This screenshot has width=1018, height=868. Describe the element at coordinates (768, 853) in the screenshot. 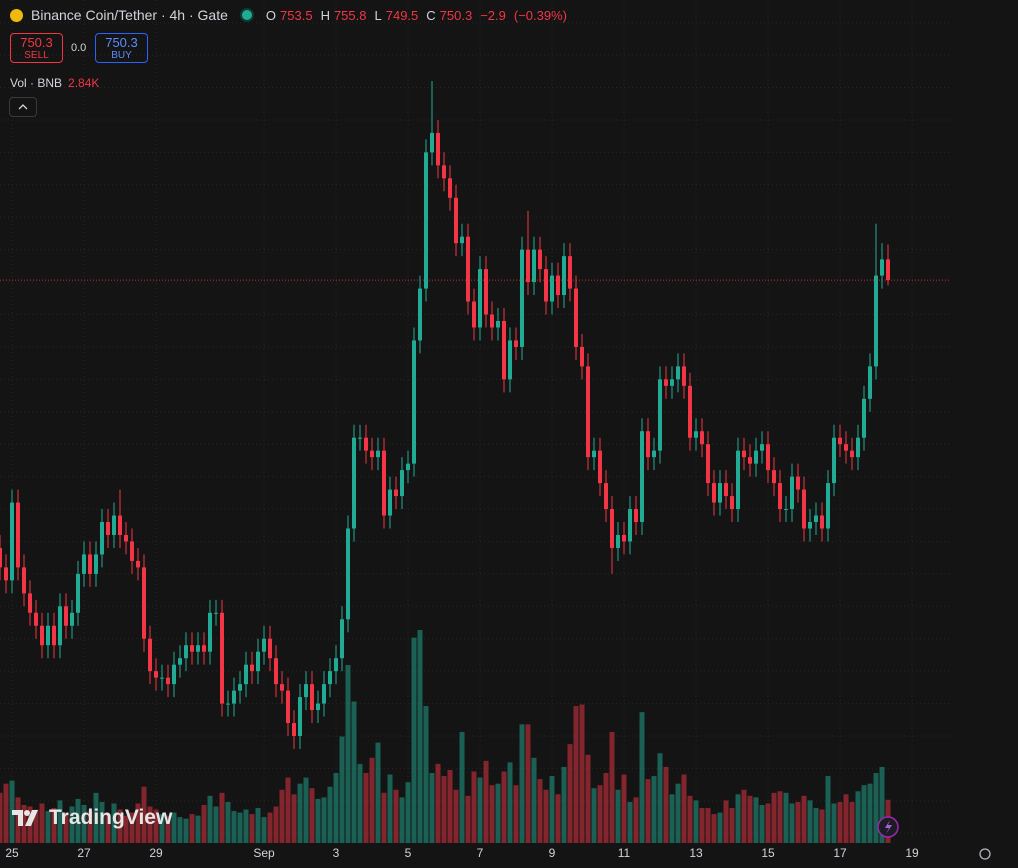

I see `x-tick-label: 15` at that location.